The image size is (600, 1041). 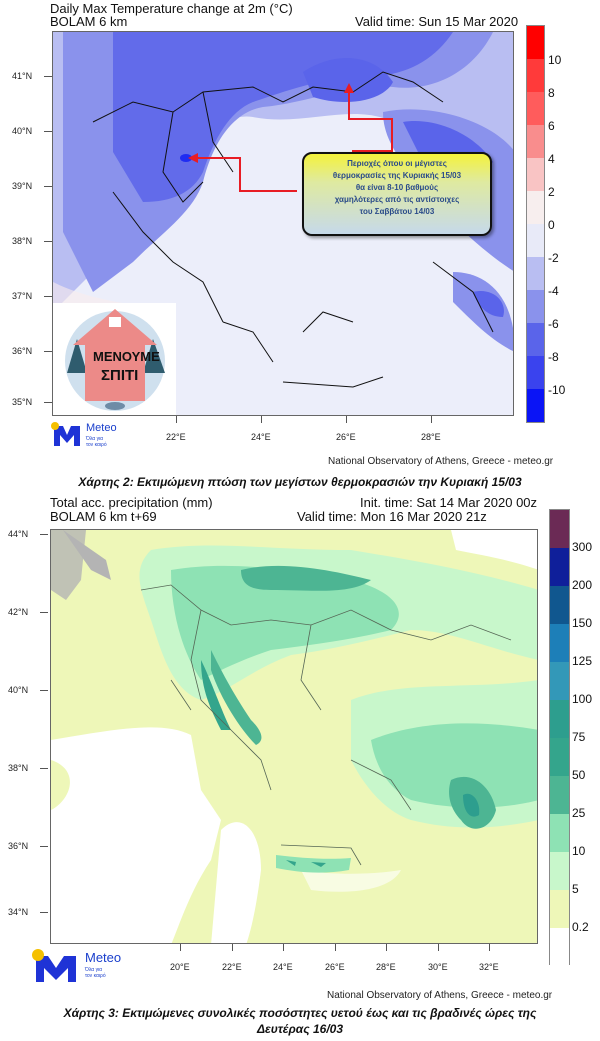 I want to click on lat-tick: 44°N, so click(x=18, y=534).